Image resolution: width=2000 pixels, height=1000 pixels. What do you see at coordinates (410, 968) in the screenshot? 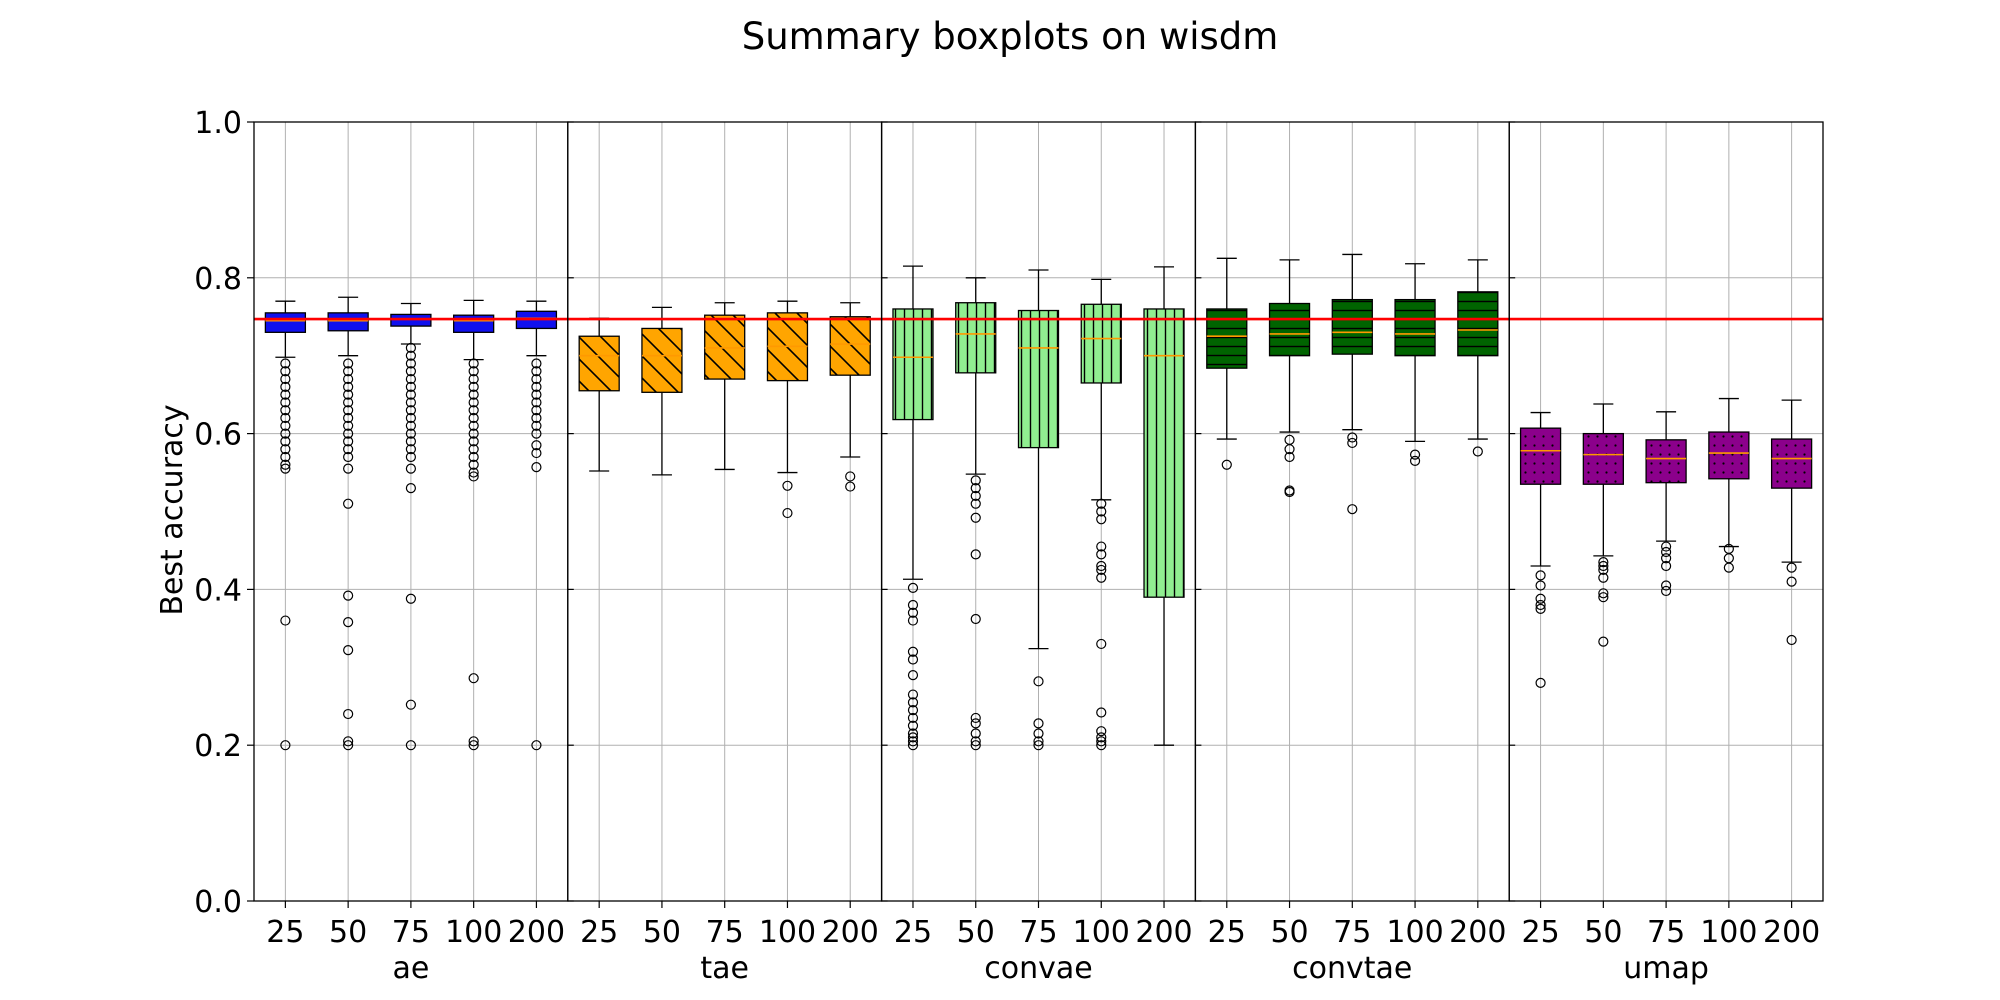
I see `group-label-ae: ae` at bounding box center [410, 968].